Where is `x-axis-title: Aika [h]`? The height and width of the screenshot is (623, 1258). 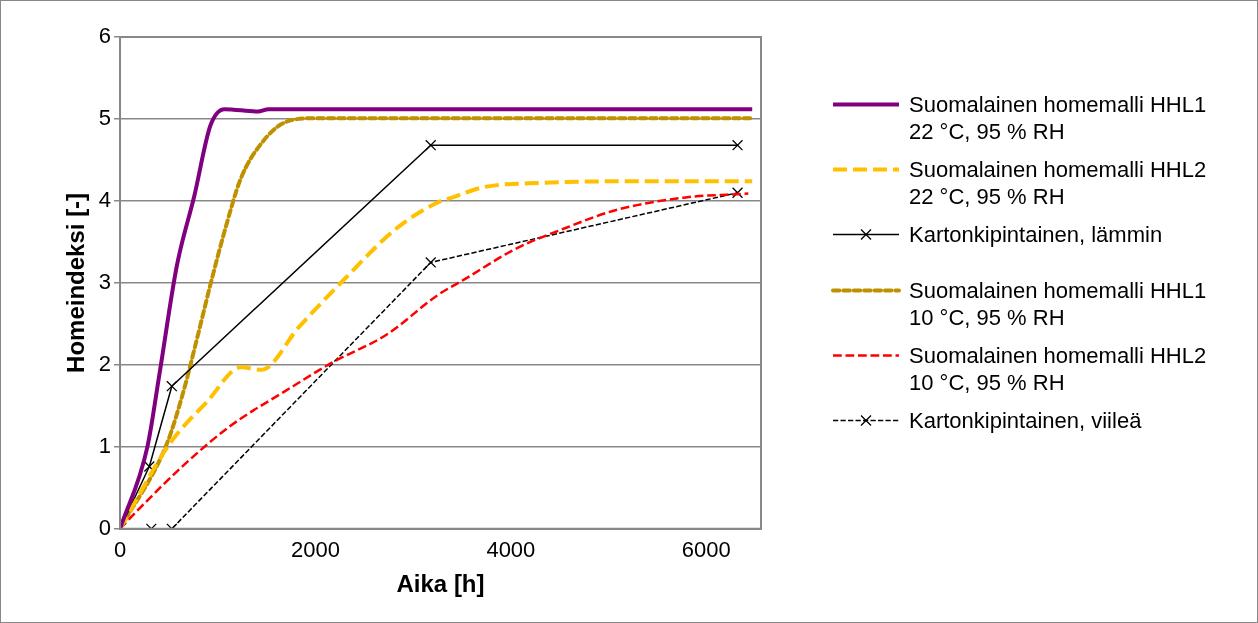
x-axis-title: Aika [h] is located at coordinates (440, 584).